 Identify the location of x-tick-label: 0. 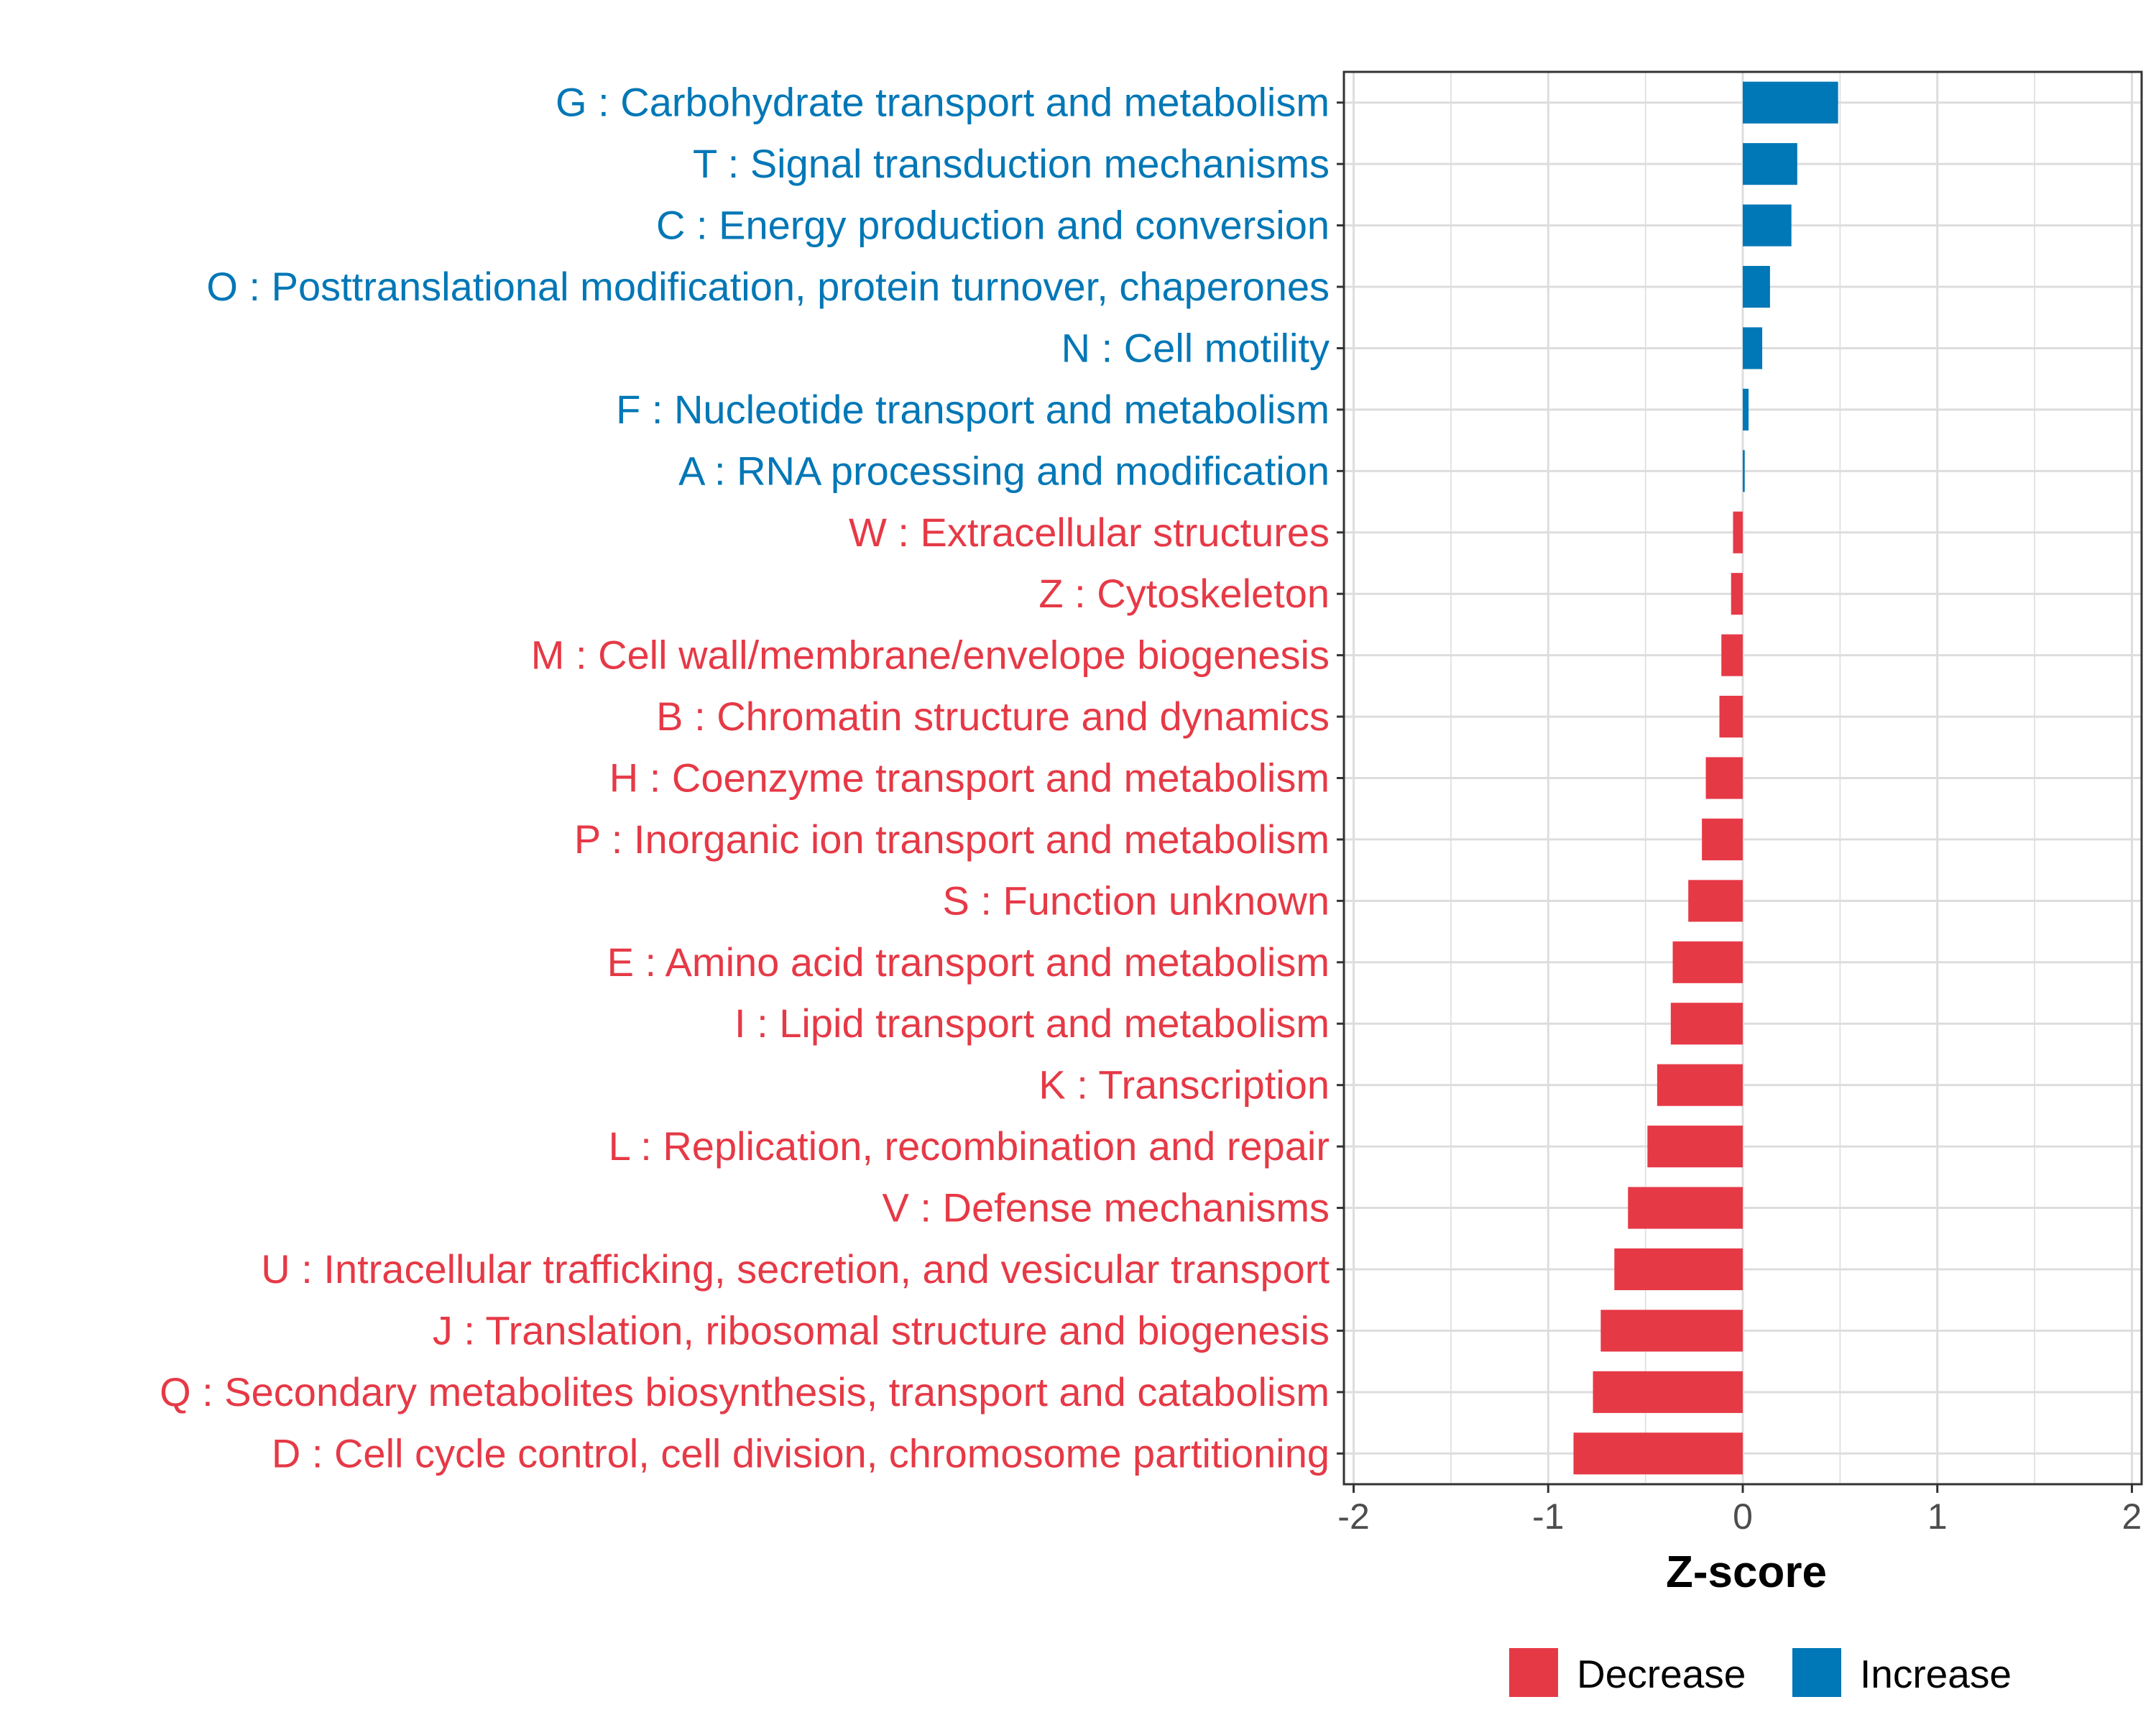
(1743, 1516).